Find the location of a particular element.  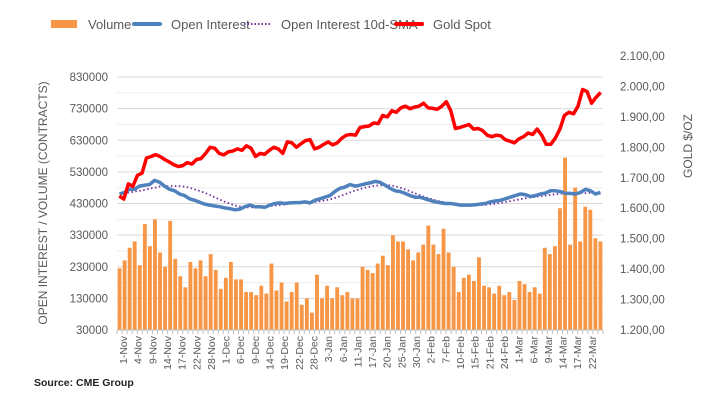

right-axis-label: GOLD $/OZ is located at coordinates (688, 146).